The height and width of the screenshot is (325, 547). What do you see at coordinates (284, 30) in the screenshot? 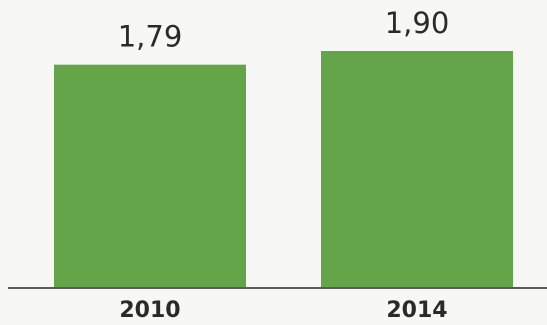
I see `value-labels-group: 1,79 1,90` at bounding box center [284, 30].